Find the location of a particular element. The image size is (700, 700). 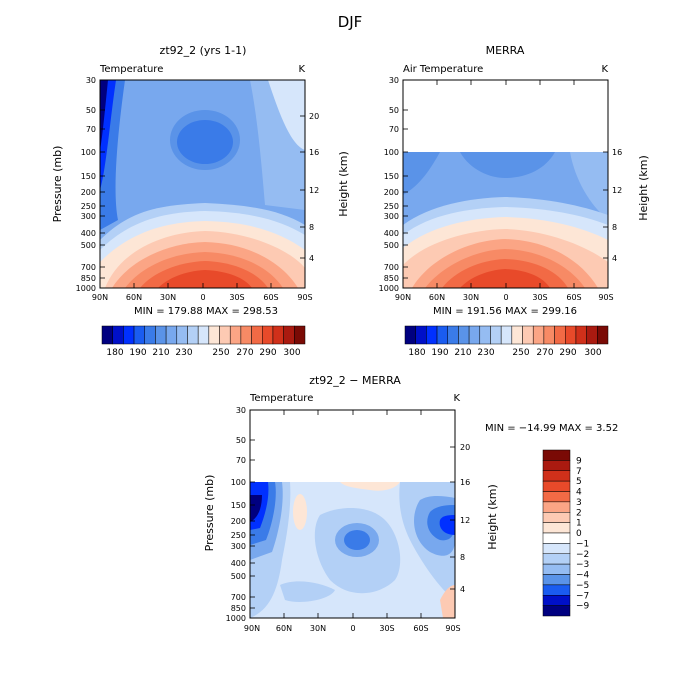

colorbar-label: 1 is located at coordinates (579, 524).